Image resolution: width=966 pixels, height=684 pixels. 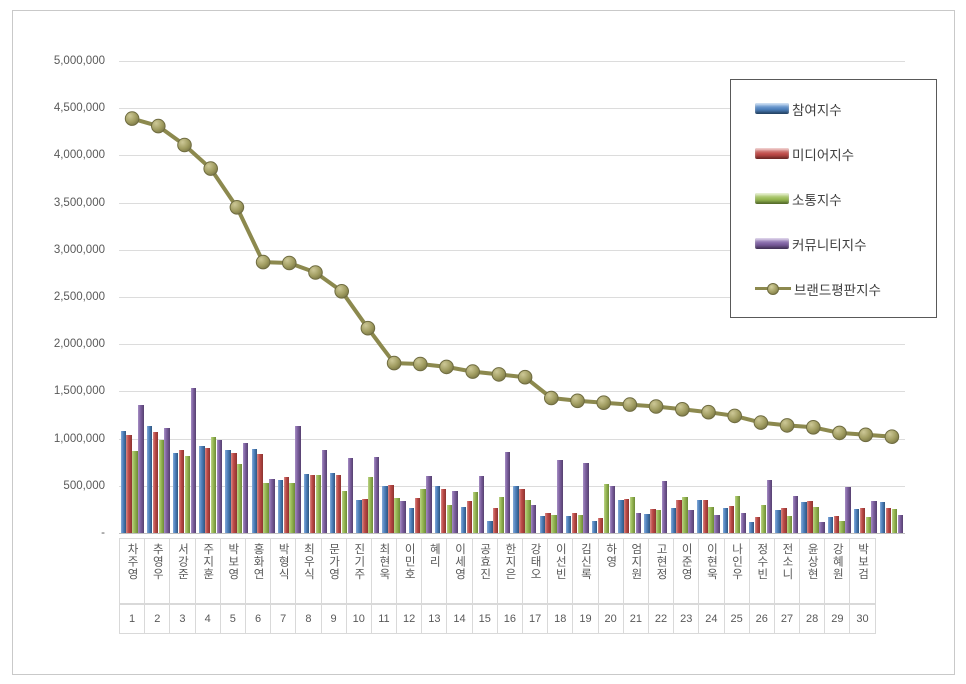 I want to click on category-rank-label: 26, so click(x=761, y=619).